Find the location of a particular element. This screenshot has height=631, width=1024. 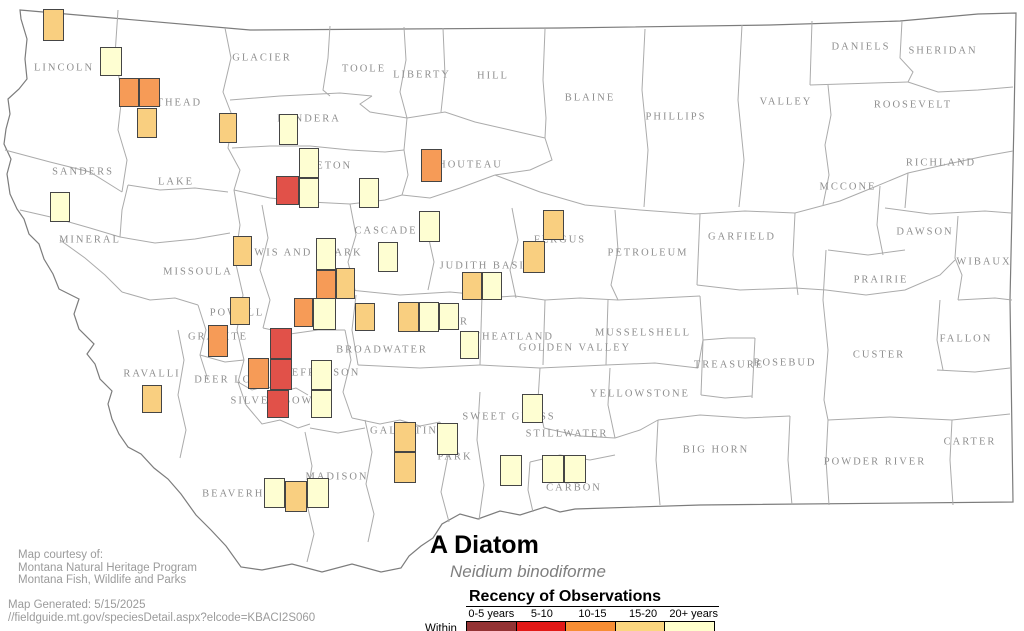

county-label: CARTER is located at coordinates (970, 442).